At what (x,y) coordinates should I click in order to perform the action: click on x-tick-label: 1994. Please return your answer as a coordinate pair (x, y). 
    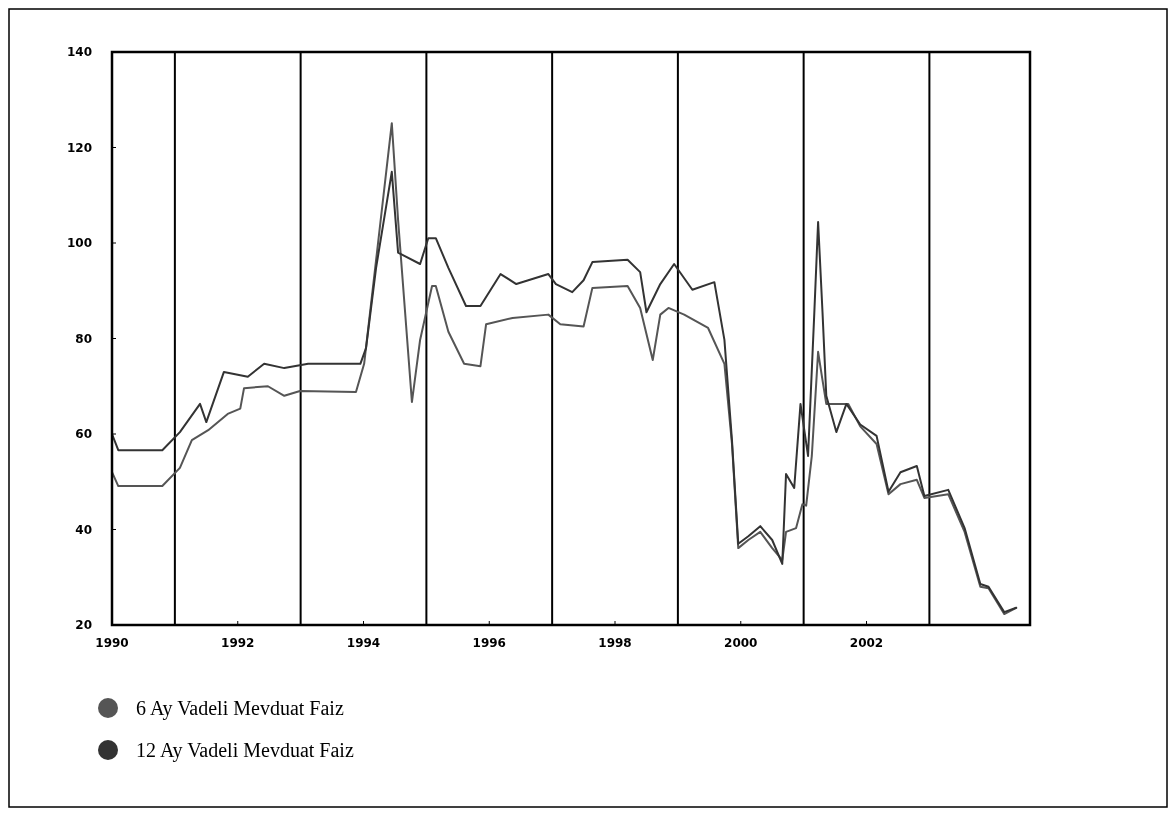
    Looking at the image, I should click on (363, 643).